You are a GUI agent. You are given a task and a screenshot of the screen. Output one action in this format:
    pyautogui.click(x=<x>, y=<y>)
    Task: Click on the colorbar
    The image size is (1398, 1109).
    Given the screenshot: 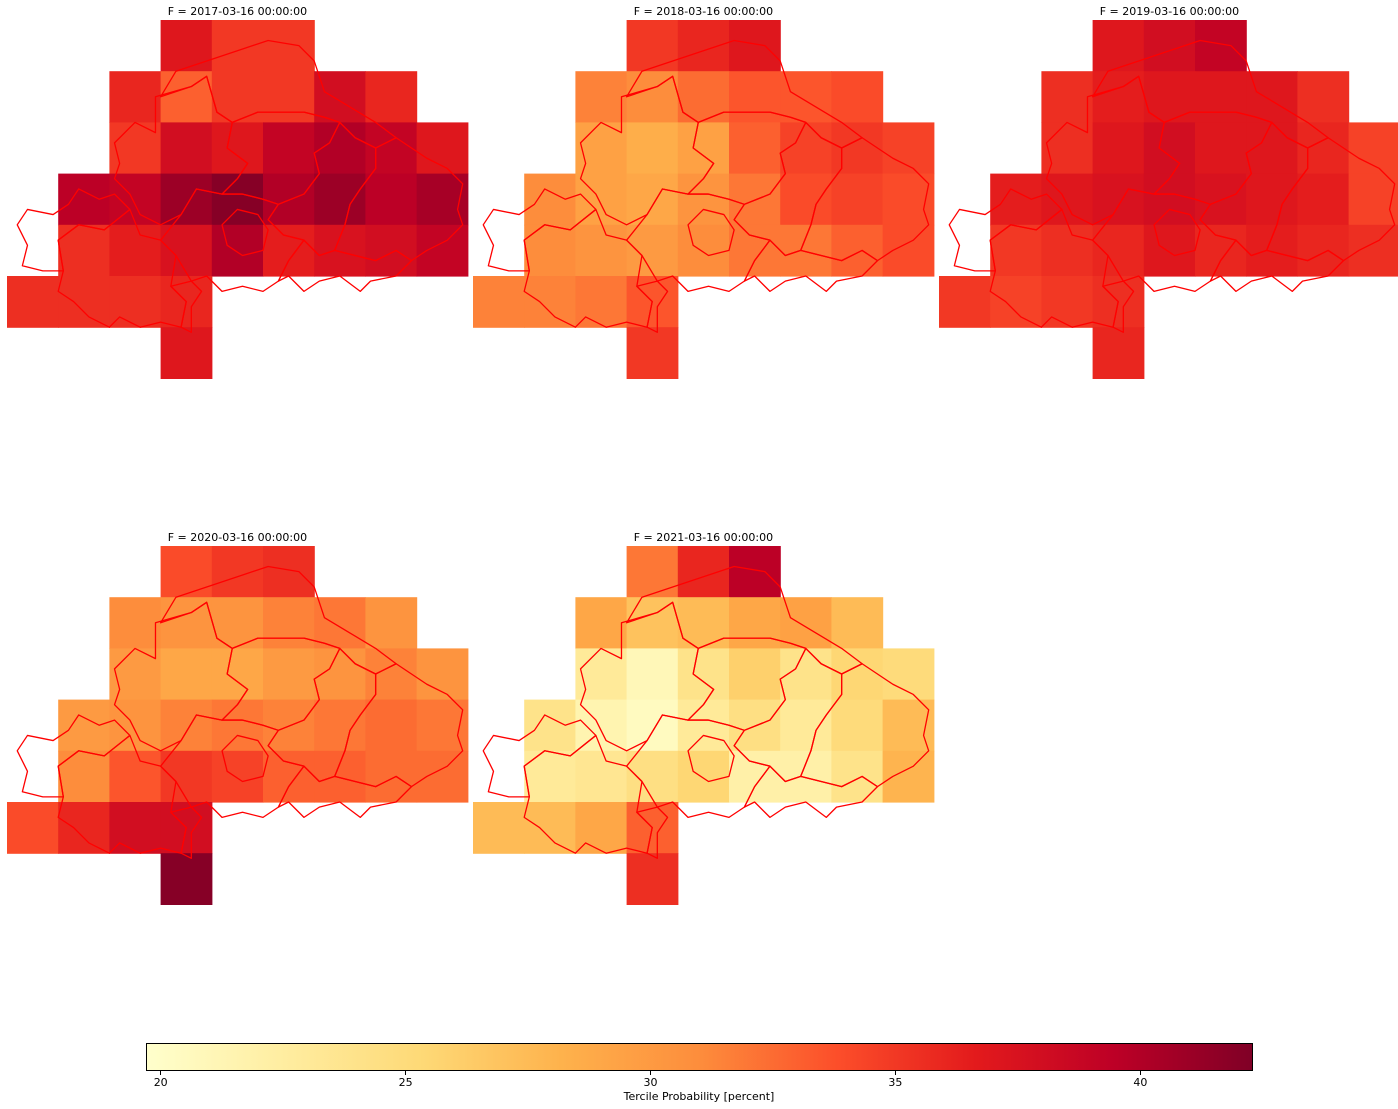 What is the action you would take?
    pyautogui.click(x=699, y=1057)
    